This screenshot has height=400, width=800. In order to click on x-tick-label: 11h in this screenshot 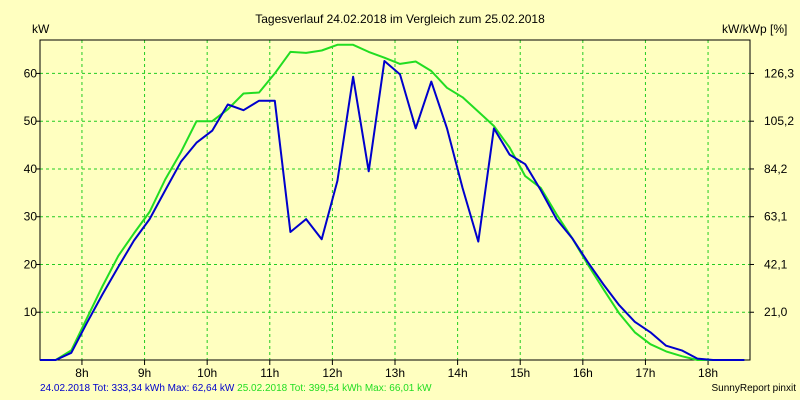, I will do `click(269, 373)`.